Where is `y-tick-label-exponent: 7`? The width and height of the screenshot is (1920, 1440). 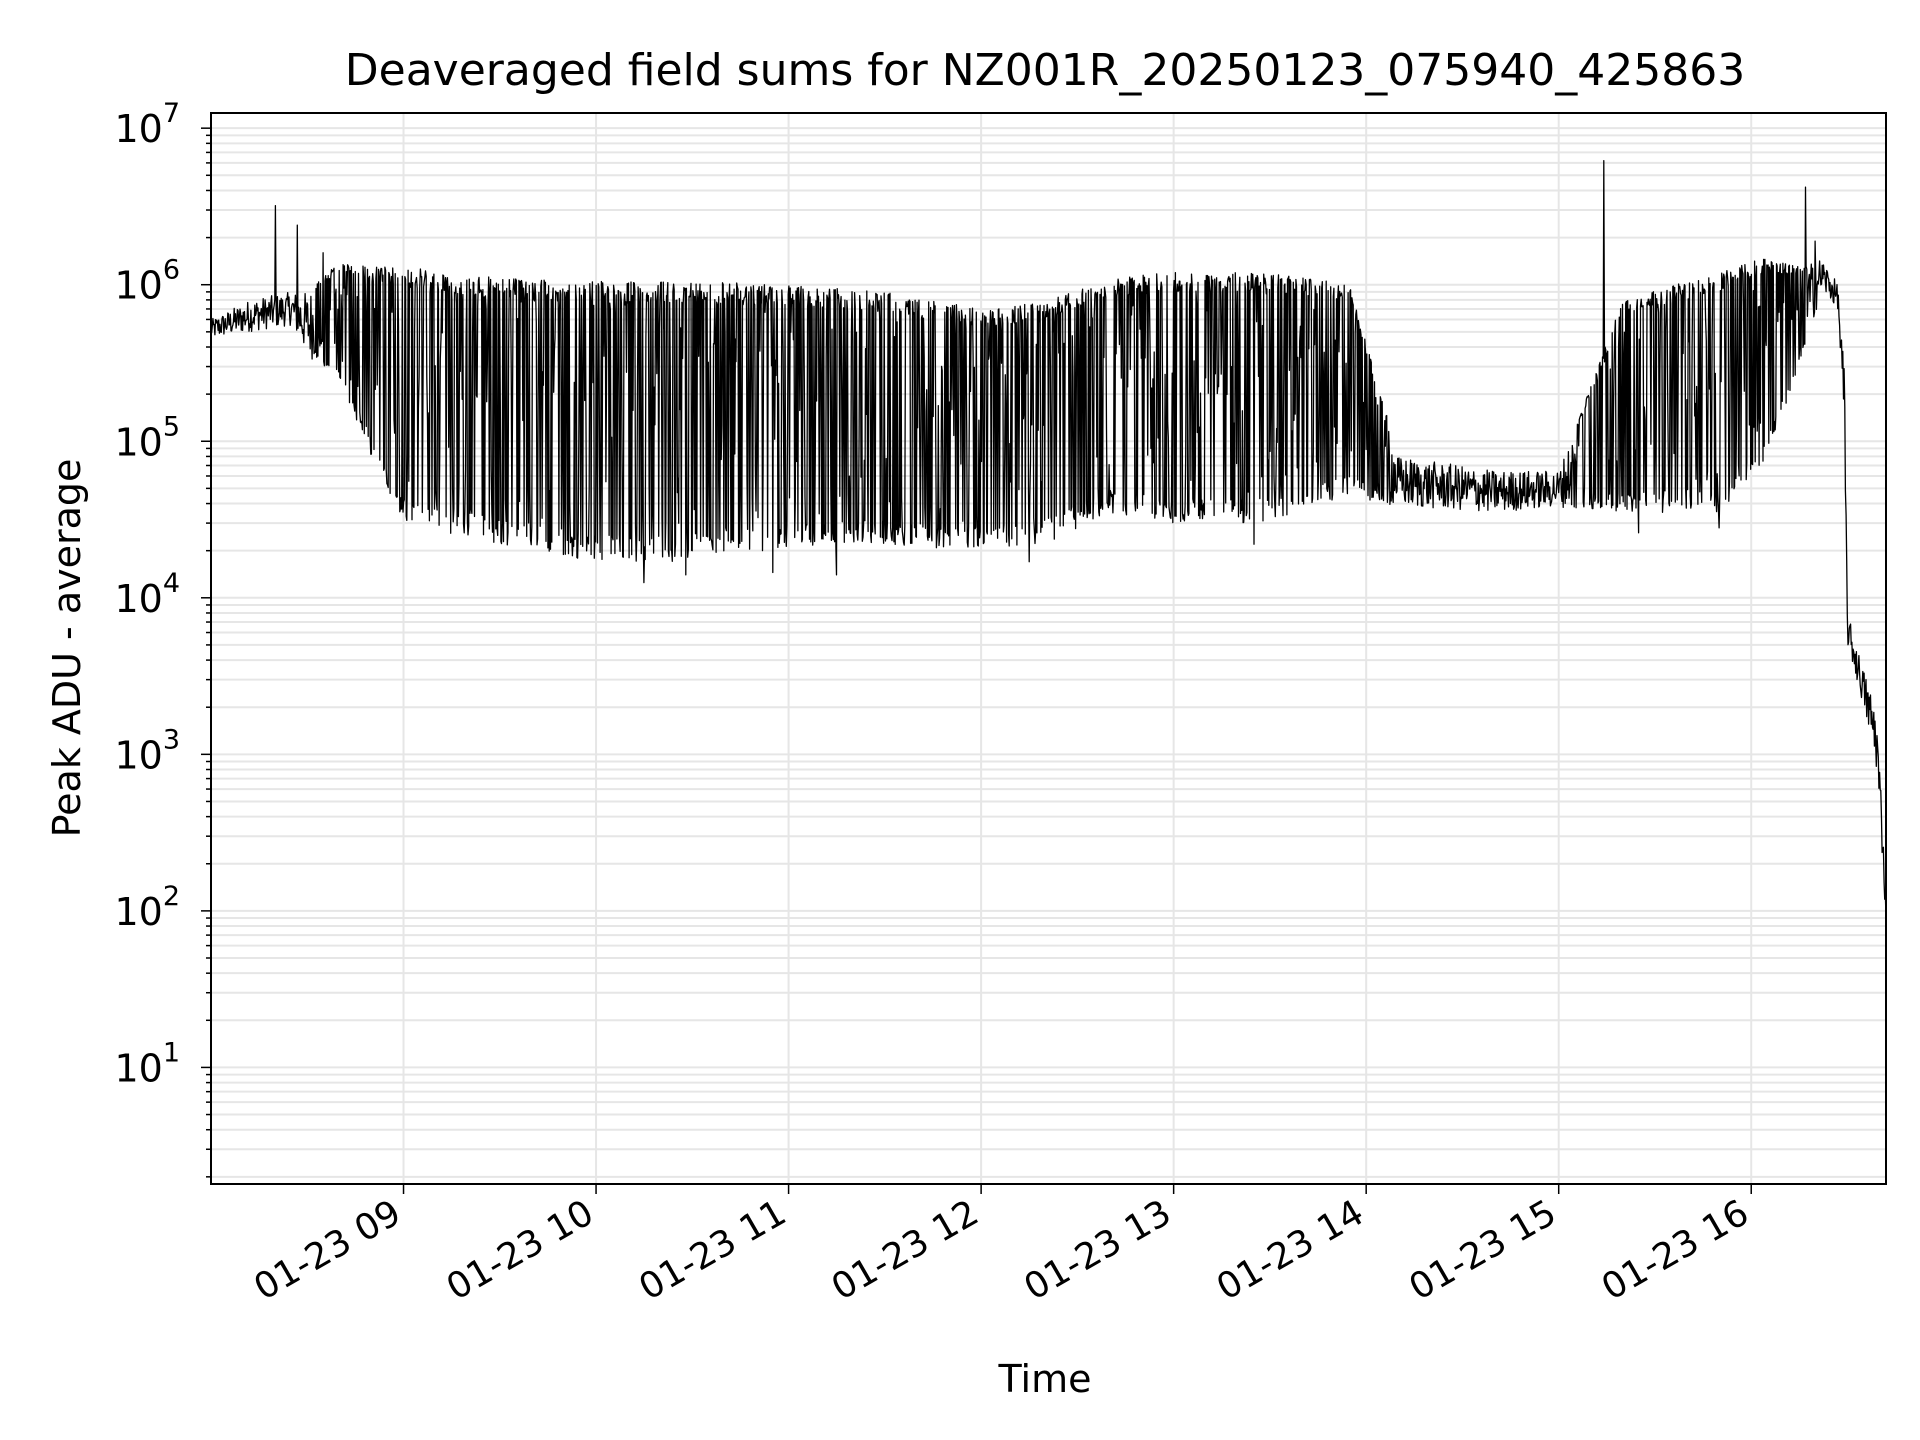 y-tick-label-exponent: 7 is located at coordinates (171, 113).